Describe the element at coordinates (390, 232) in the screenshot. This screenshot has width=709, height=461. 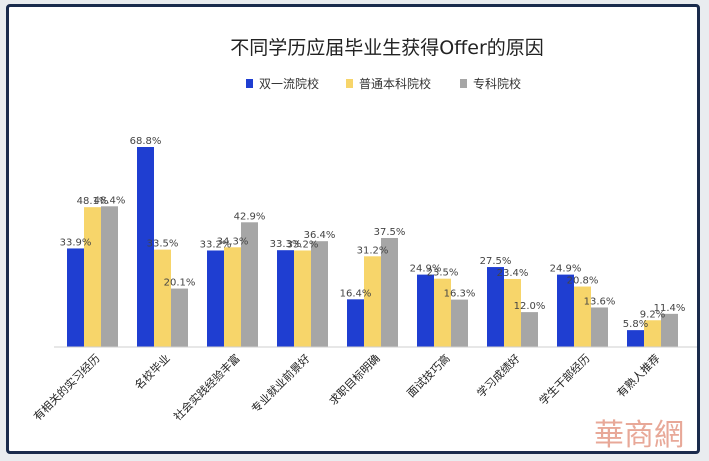
I see `data-label-4-2: 37.5%` at that location.